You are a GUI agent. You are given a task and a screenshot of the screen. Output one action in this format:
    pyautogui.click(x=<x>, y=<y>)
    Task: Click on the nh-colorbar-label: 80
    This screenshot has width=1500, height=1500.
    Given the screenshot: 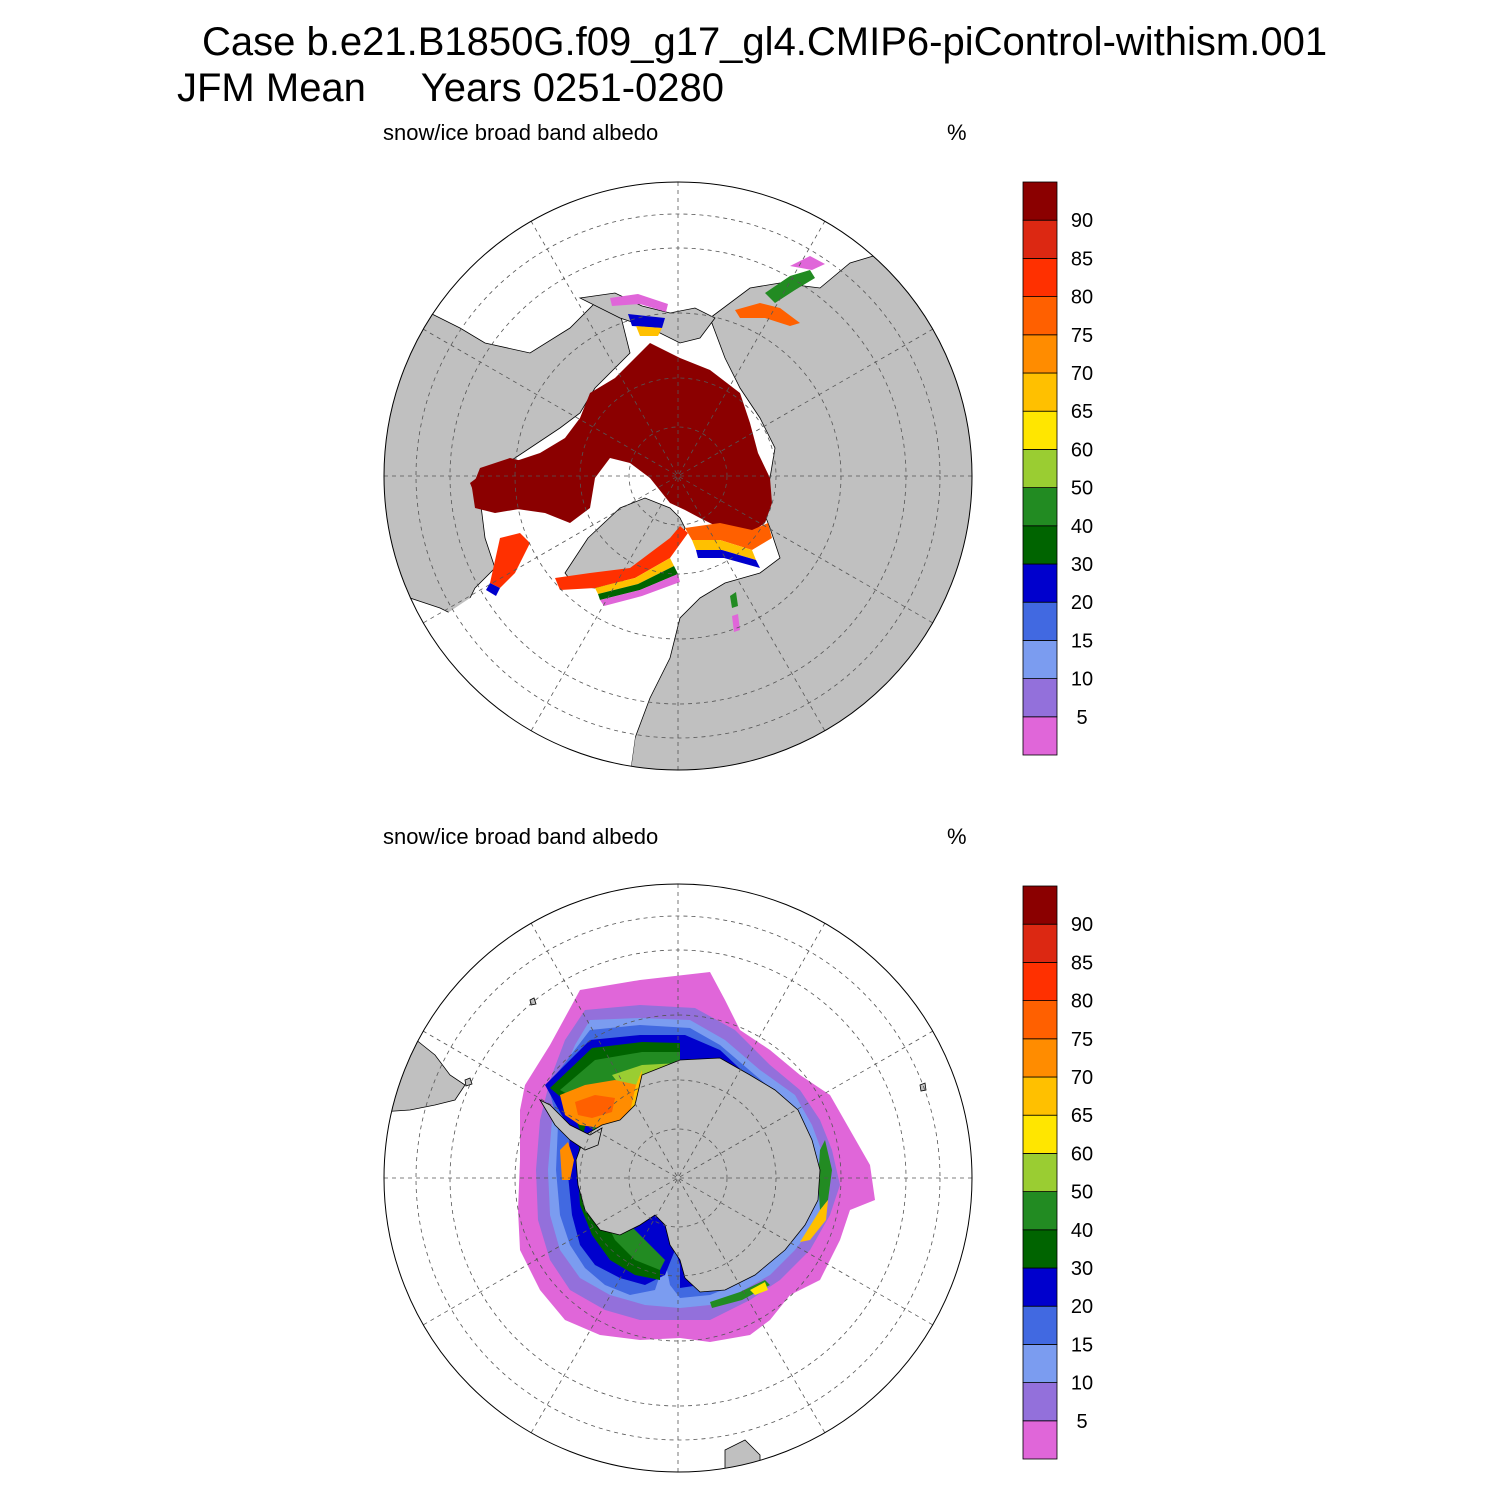 What is the action you would take?
    pyautogui.click(x=1082, y=298)
    